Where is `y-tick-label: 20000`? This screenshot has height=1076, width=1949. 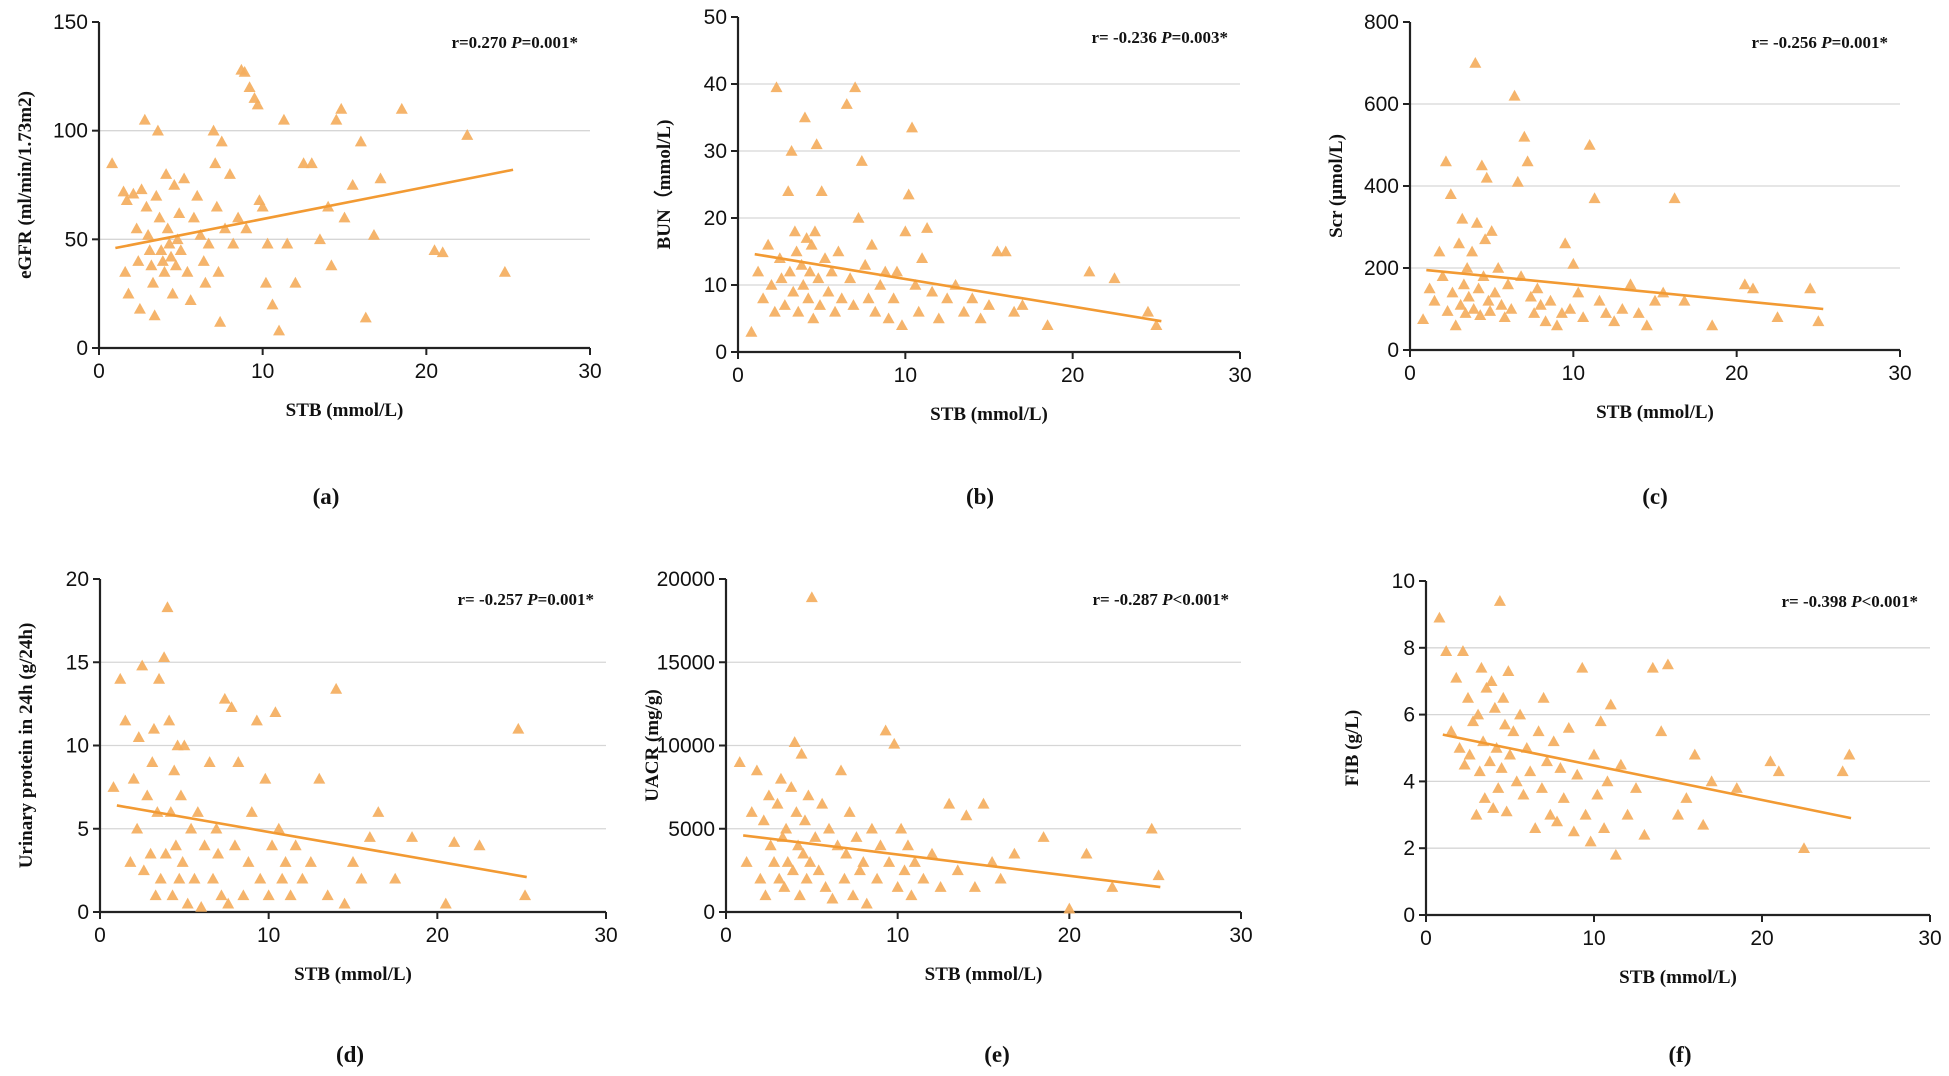 y-tick-label: 20000 is located at coordinates (686, 579).